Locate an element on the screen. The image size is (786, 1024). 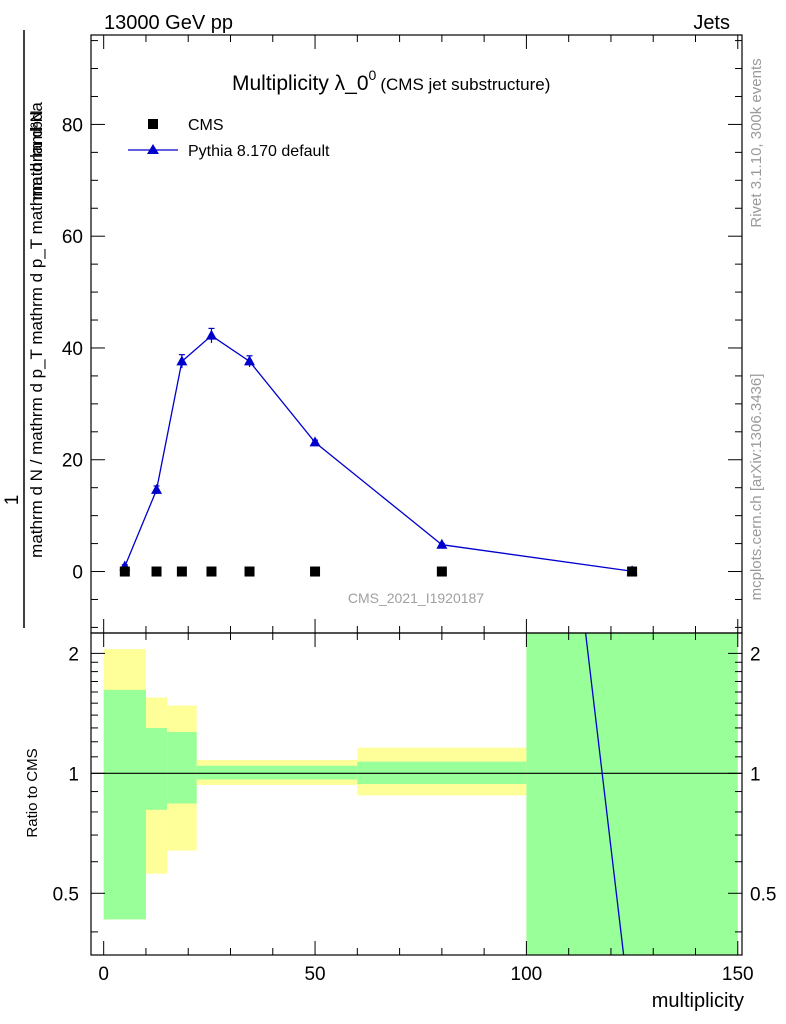
main-ytick-label: 0 is located at coordinates (77, 573).